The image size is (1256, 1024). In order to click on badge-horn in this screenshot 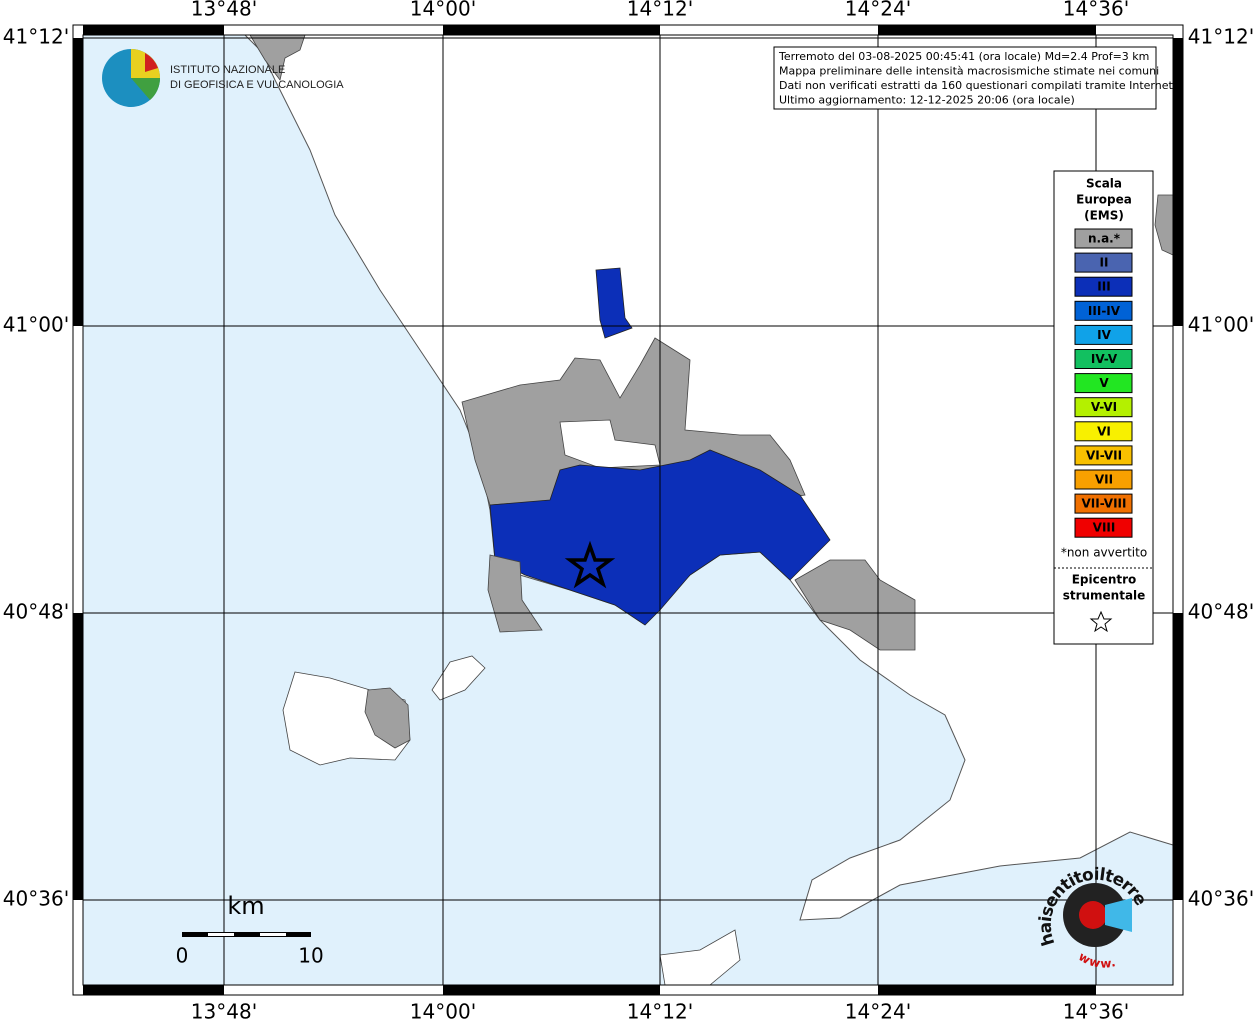, I will do `click(1118, 915)`.